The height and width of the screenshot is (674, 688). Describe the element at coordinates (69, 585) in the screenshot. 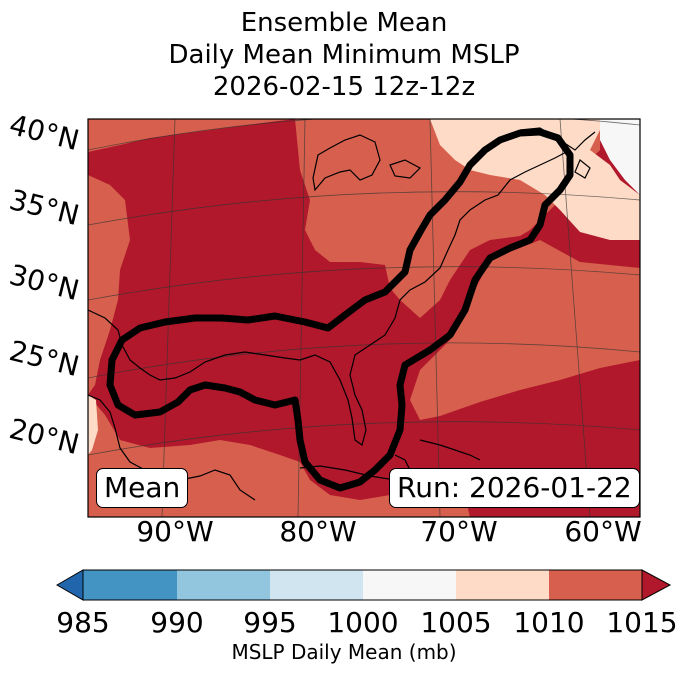

I see `colorbar-extend-low` at that location.